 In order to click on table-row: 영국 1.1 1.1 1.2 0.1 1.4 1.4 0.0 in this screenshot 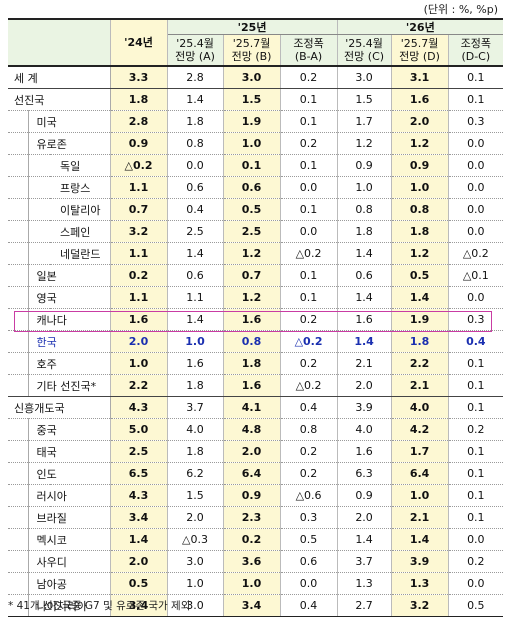, I will do `click(256, 297)`.